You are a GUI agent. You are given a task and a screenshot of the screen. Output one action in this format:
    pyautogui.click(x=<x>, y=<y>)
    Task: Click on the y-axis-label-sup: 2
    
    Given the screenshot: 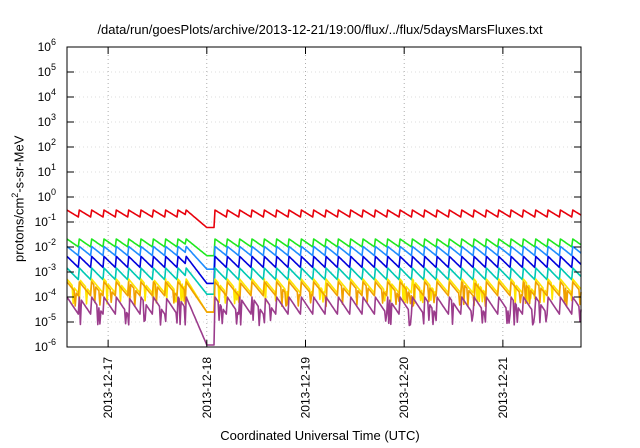 What is the action you would take?
    pyautogui.click(x=15, y=195)
    